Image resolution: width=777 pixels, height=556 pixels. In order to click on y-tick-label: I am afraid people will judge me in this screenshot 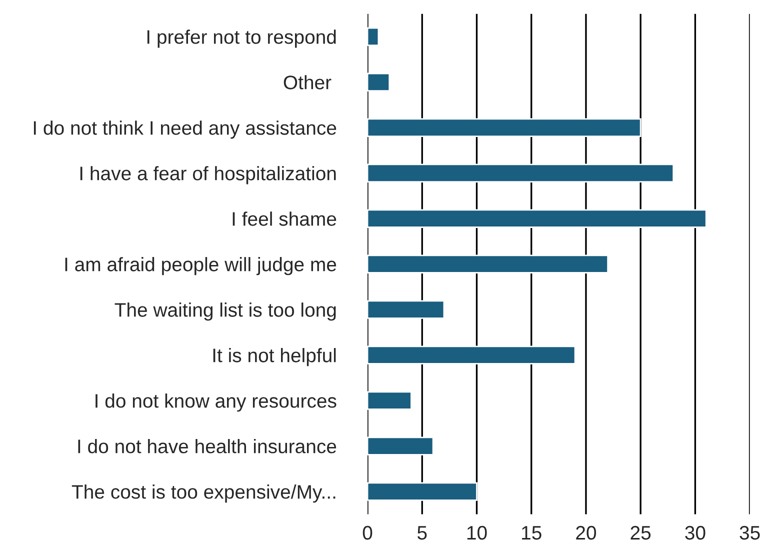, I will do `click(200, 266)`.